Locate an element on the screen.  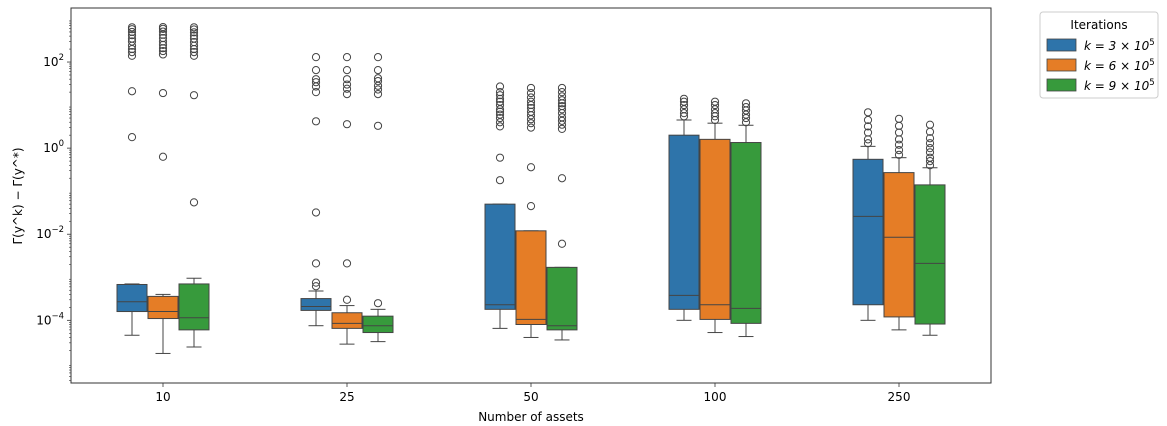
y-tick-label: 10⁻² is located at coordinates (50, 233).